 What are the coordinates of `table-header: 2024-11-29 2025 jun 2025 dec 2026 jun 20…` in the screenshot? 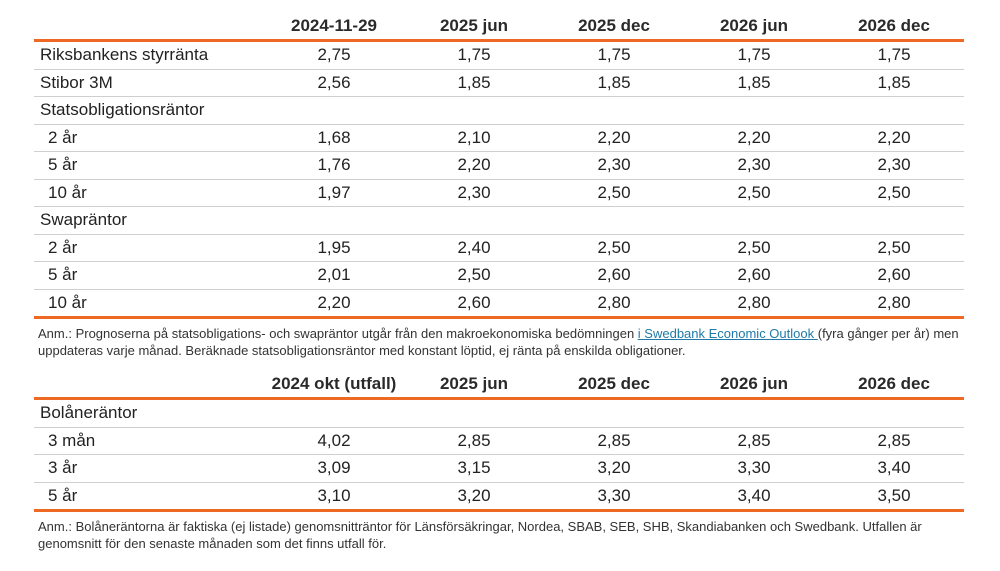 It's located at (499, 27).